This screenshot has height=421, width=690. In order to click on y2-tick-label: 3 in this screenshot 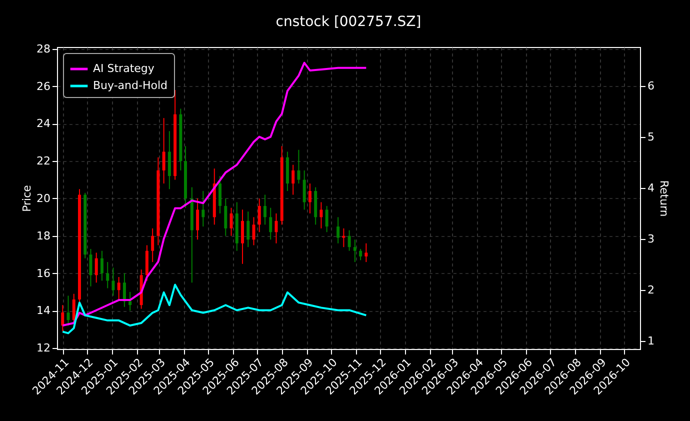, I will do `click(651, 239)`.